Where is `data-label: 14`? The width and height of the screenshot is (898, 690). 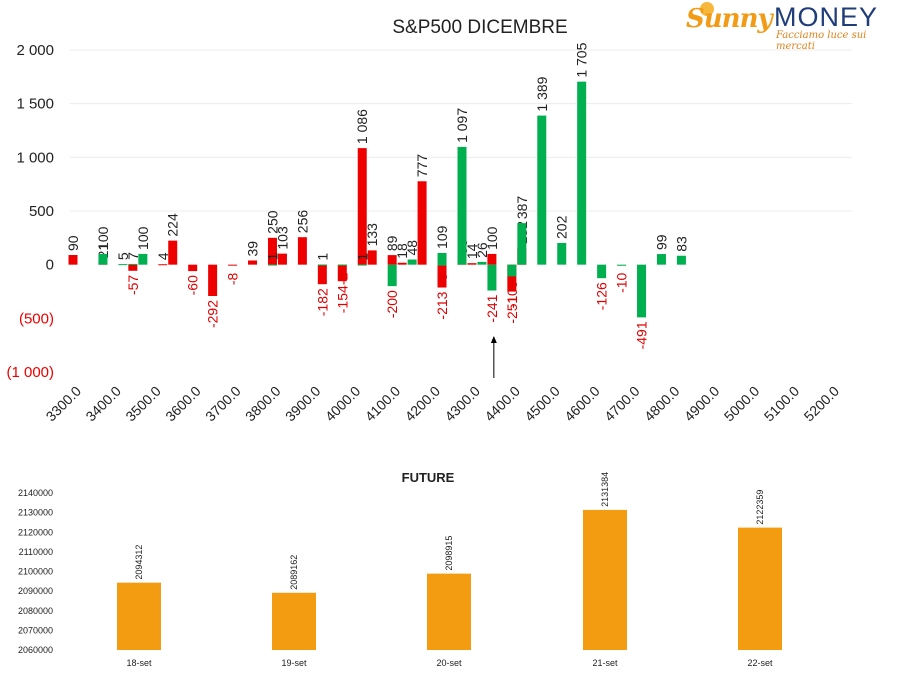 data-label: 14 is located at coordinates (472, 251).